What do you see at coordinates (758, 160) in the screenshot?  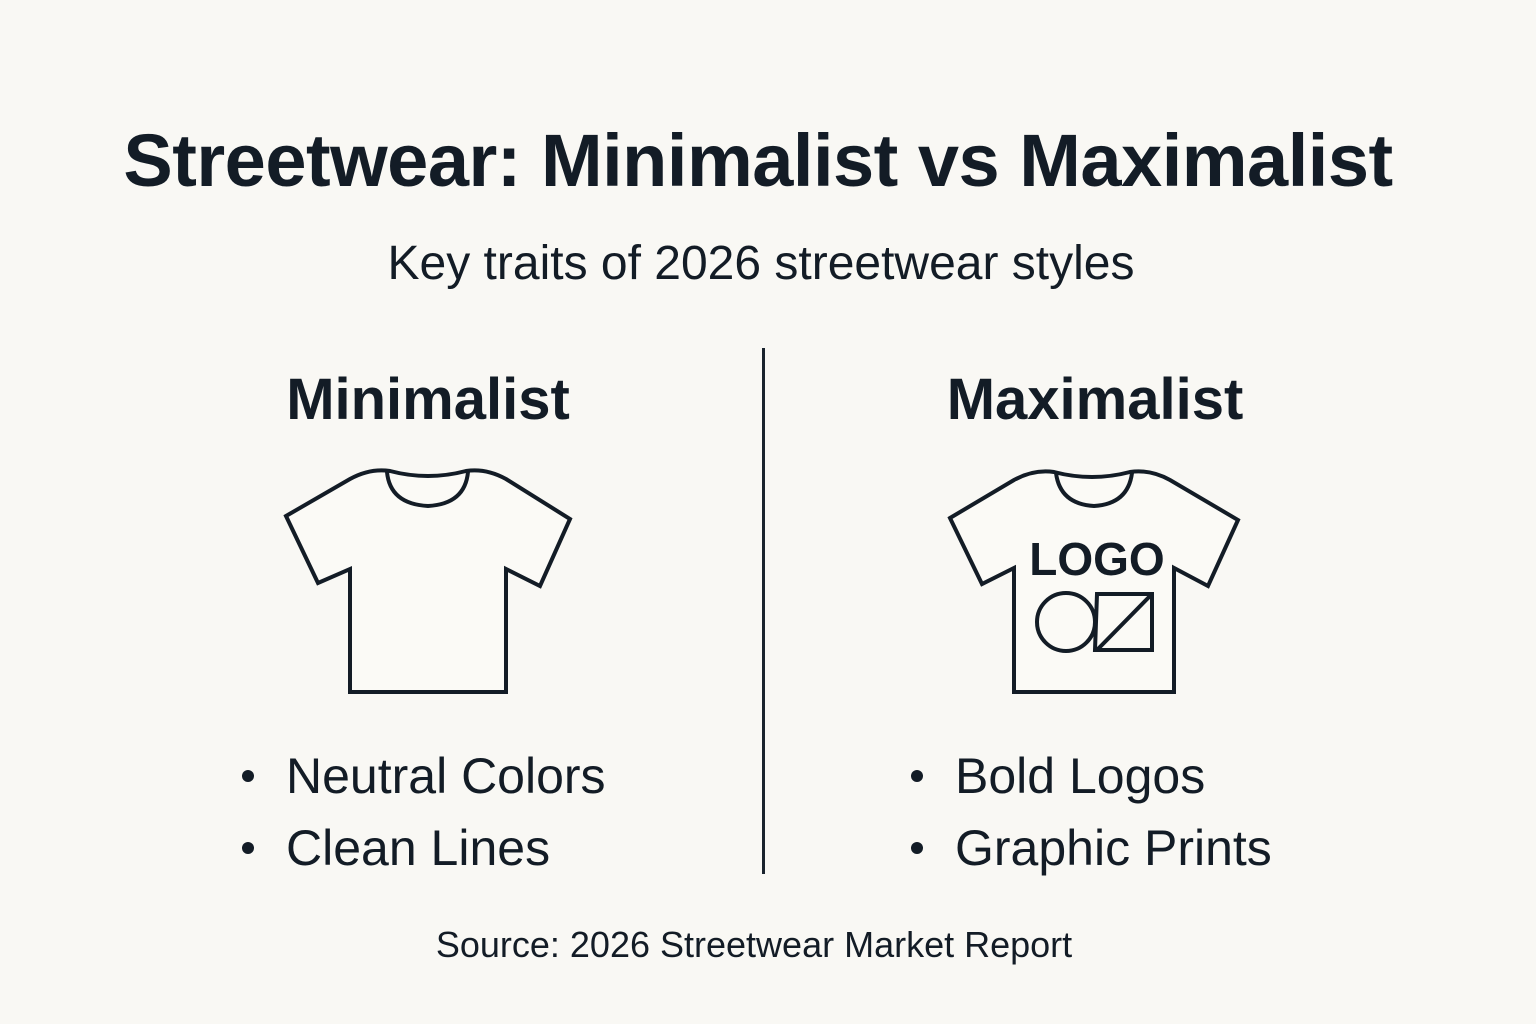 I see `page-title: Streetwear: Minimalist vs Maximalist` at bounding box center [758, 160].